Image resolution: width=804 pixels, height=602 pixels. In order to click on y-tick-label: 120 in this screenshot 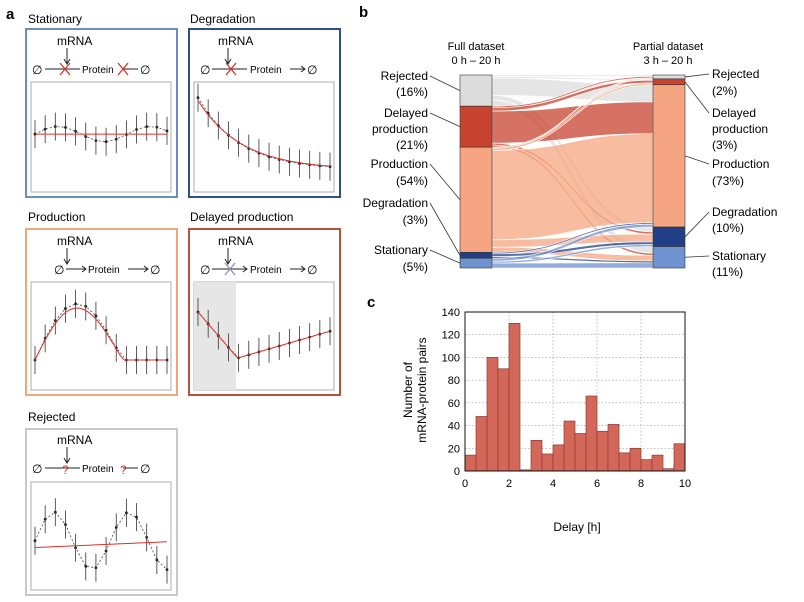, I will do `click(451, 336)`.